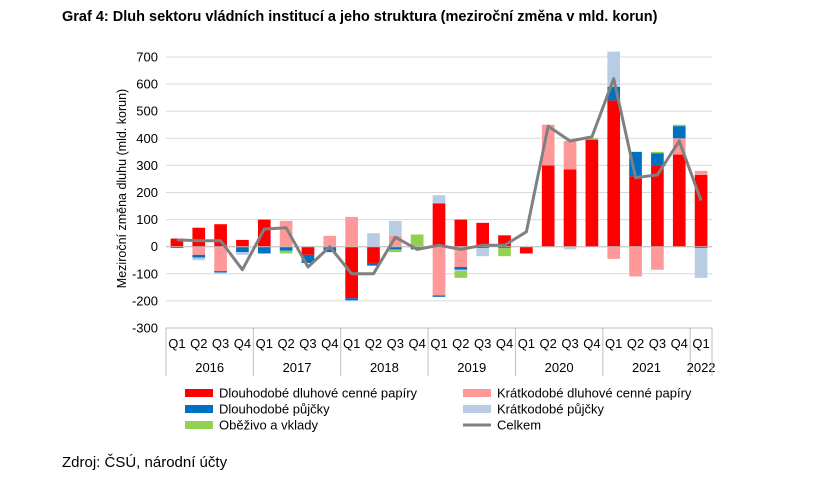 The height and width of the screenshot is (480, 840). Describe the element at coordinates (550, 409) in the screenshot. I see `legend-label: Krátkodobé půjčky` at that location.